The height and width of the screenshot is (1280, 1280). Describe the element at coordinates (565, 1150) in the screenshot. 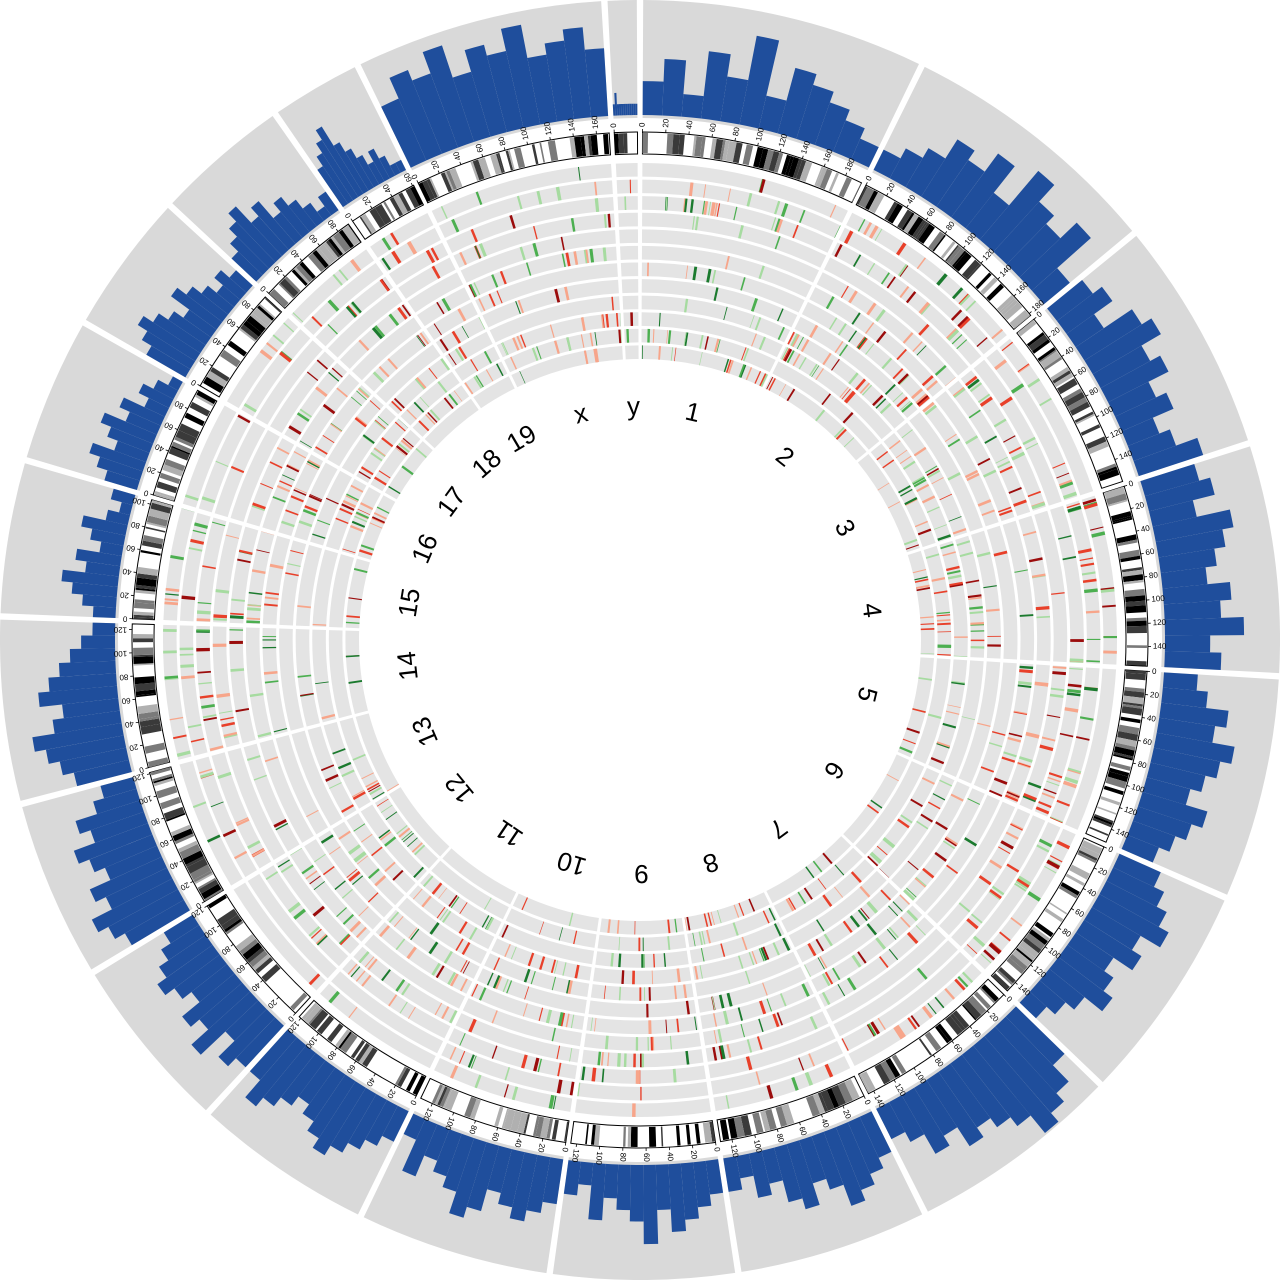

I see `tick-label-chr-10: 0` at that location.